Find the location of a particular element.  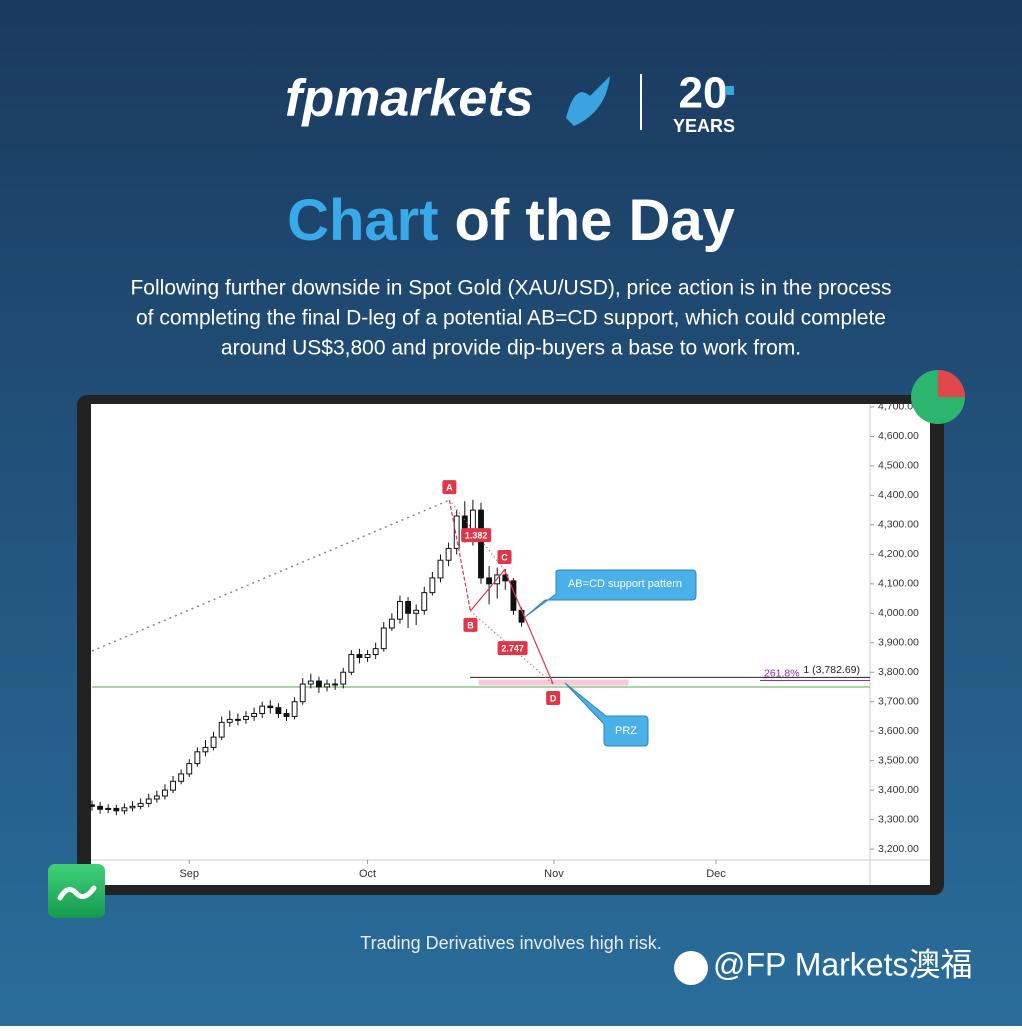

trend-line is located at coordinates (270, 575).